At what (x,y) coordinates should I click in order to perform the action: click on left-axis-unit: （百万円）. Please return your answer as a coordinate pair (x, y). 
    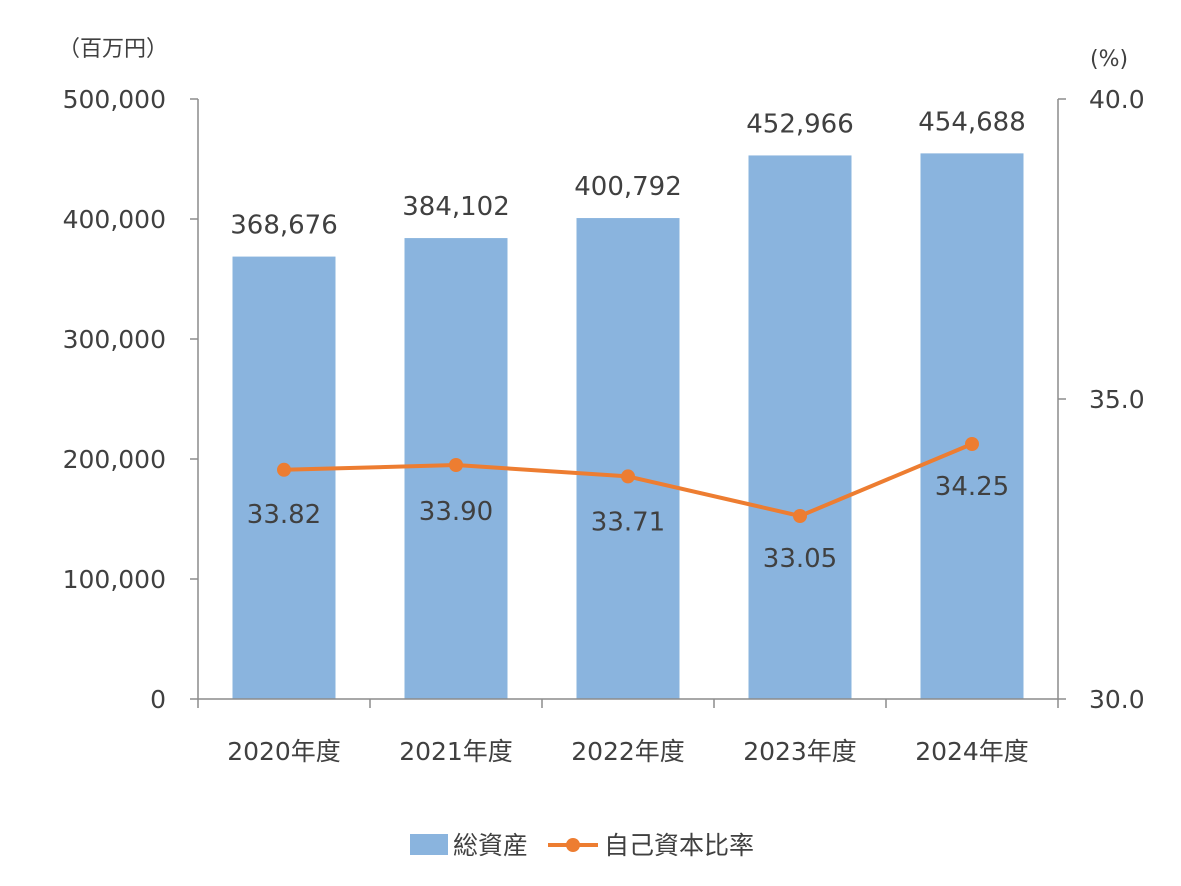
    Looking at the image, I should click on (113, 49).